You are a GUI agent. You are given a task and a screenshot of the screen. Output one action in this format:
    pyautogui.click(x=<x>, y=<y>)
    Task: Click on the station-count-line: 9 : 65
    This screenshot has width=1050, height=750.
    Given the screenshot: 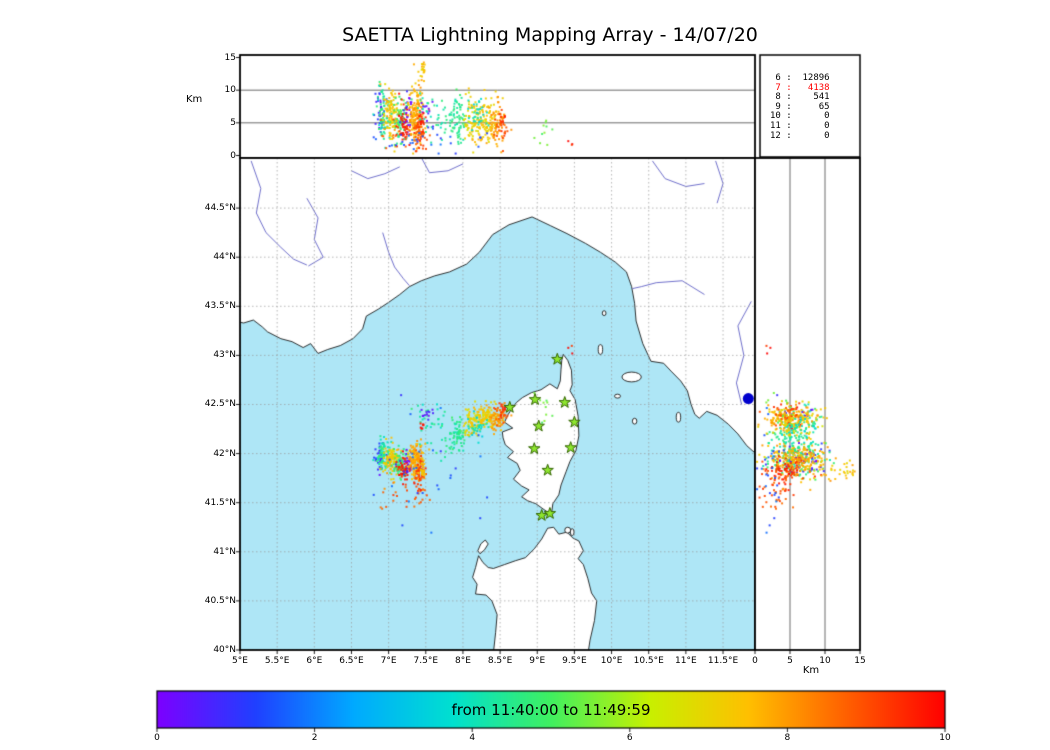 What is the action you would take?
    pyautogui.click(x=800, y=106)
    